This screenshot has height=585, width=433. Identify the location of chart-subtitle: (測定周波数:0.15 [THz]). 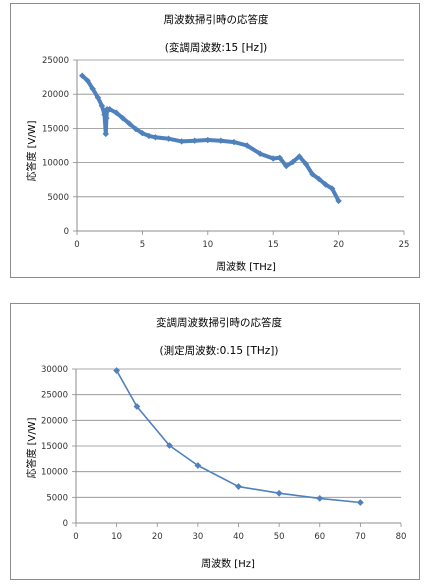
(219, 350).